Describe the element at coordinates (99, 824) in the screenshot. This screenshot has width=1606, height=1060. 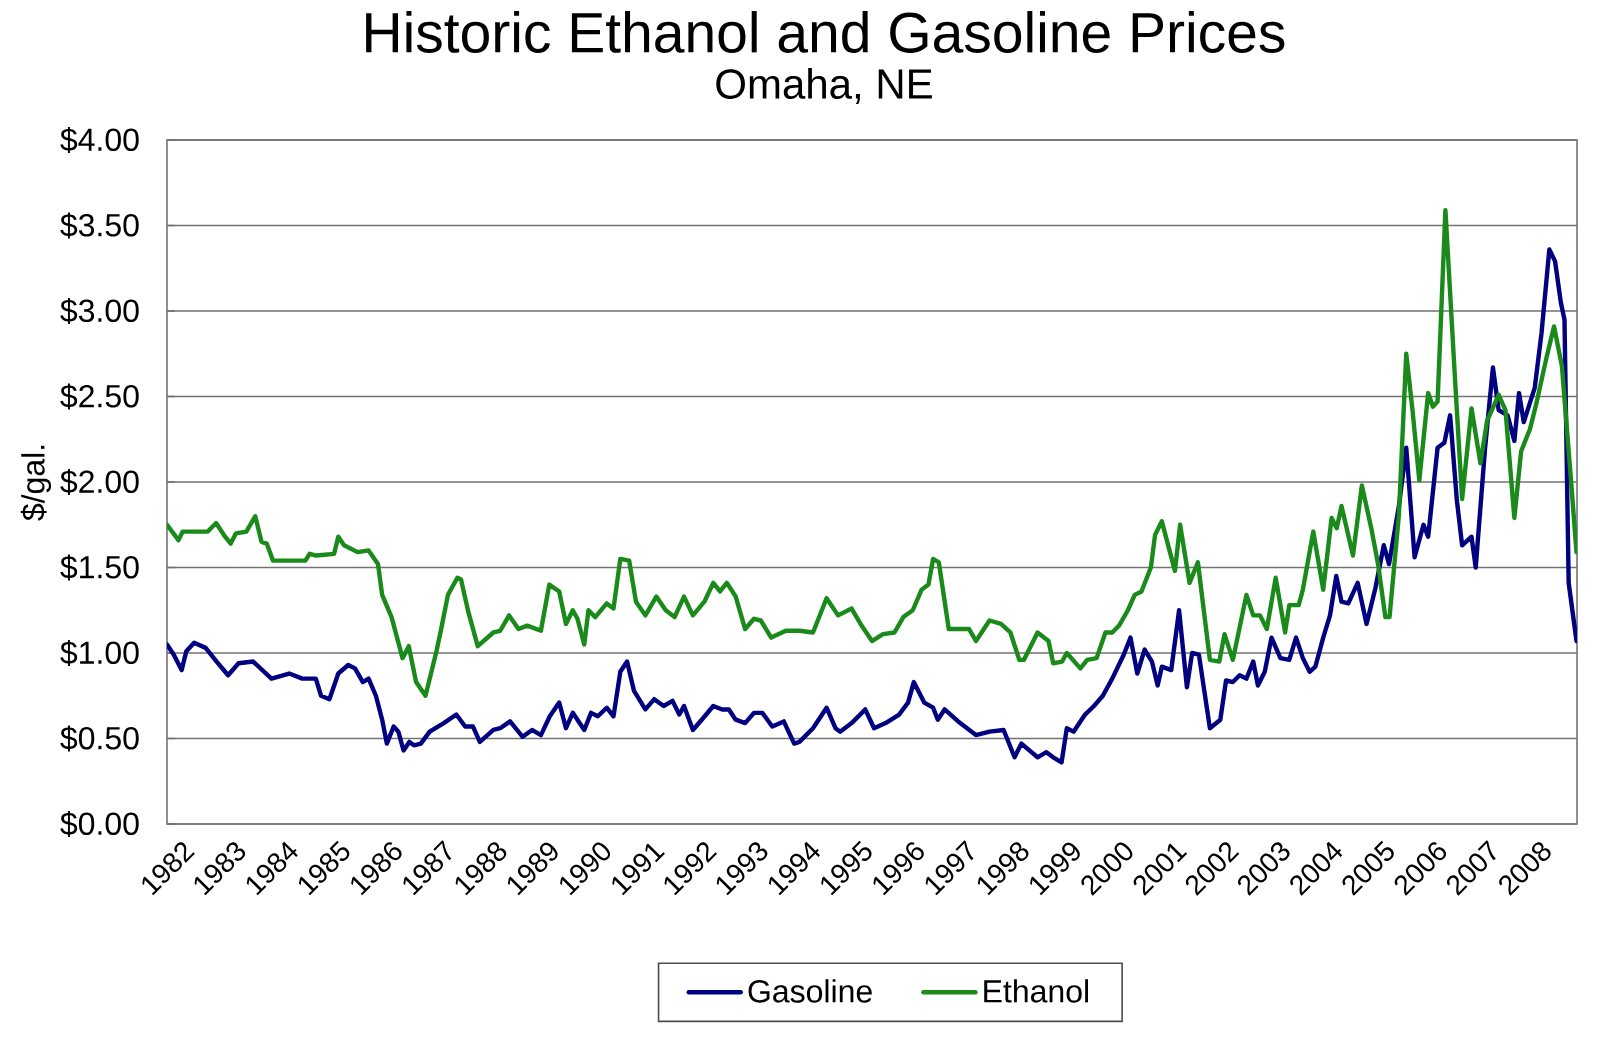
I see `y-tick-label: $0.00` at that location.